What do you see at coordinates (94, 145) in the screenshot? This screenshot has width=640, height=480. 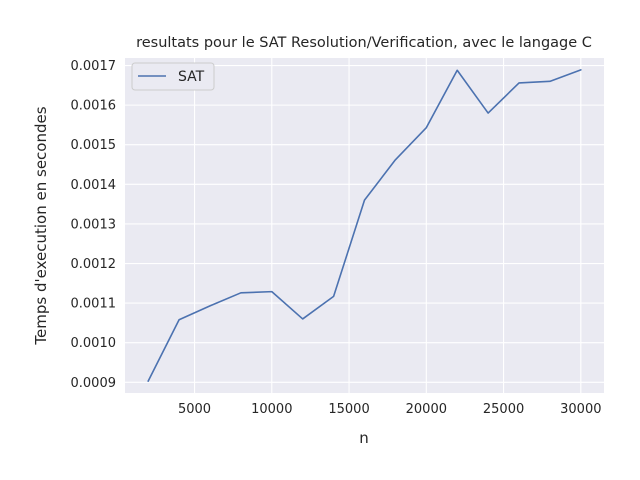 I see `y-tick-label: 0.0015` at bounding box center [94, 145].